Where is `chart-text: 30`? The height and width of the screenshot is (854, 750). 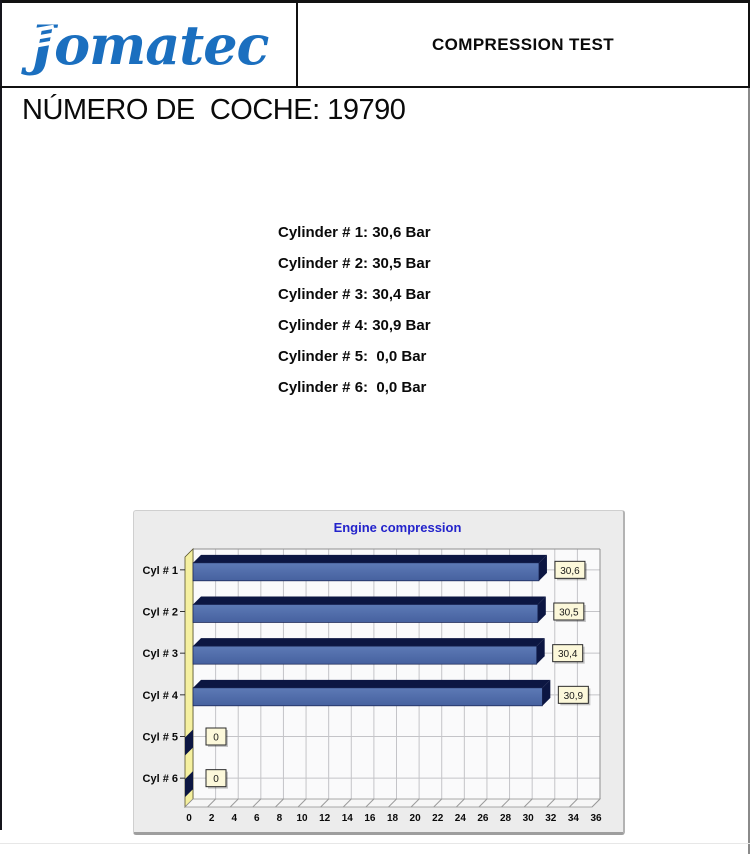
chart-text: 30 is located at coordinates (529, 818).